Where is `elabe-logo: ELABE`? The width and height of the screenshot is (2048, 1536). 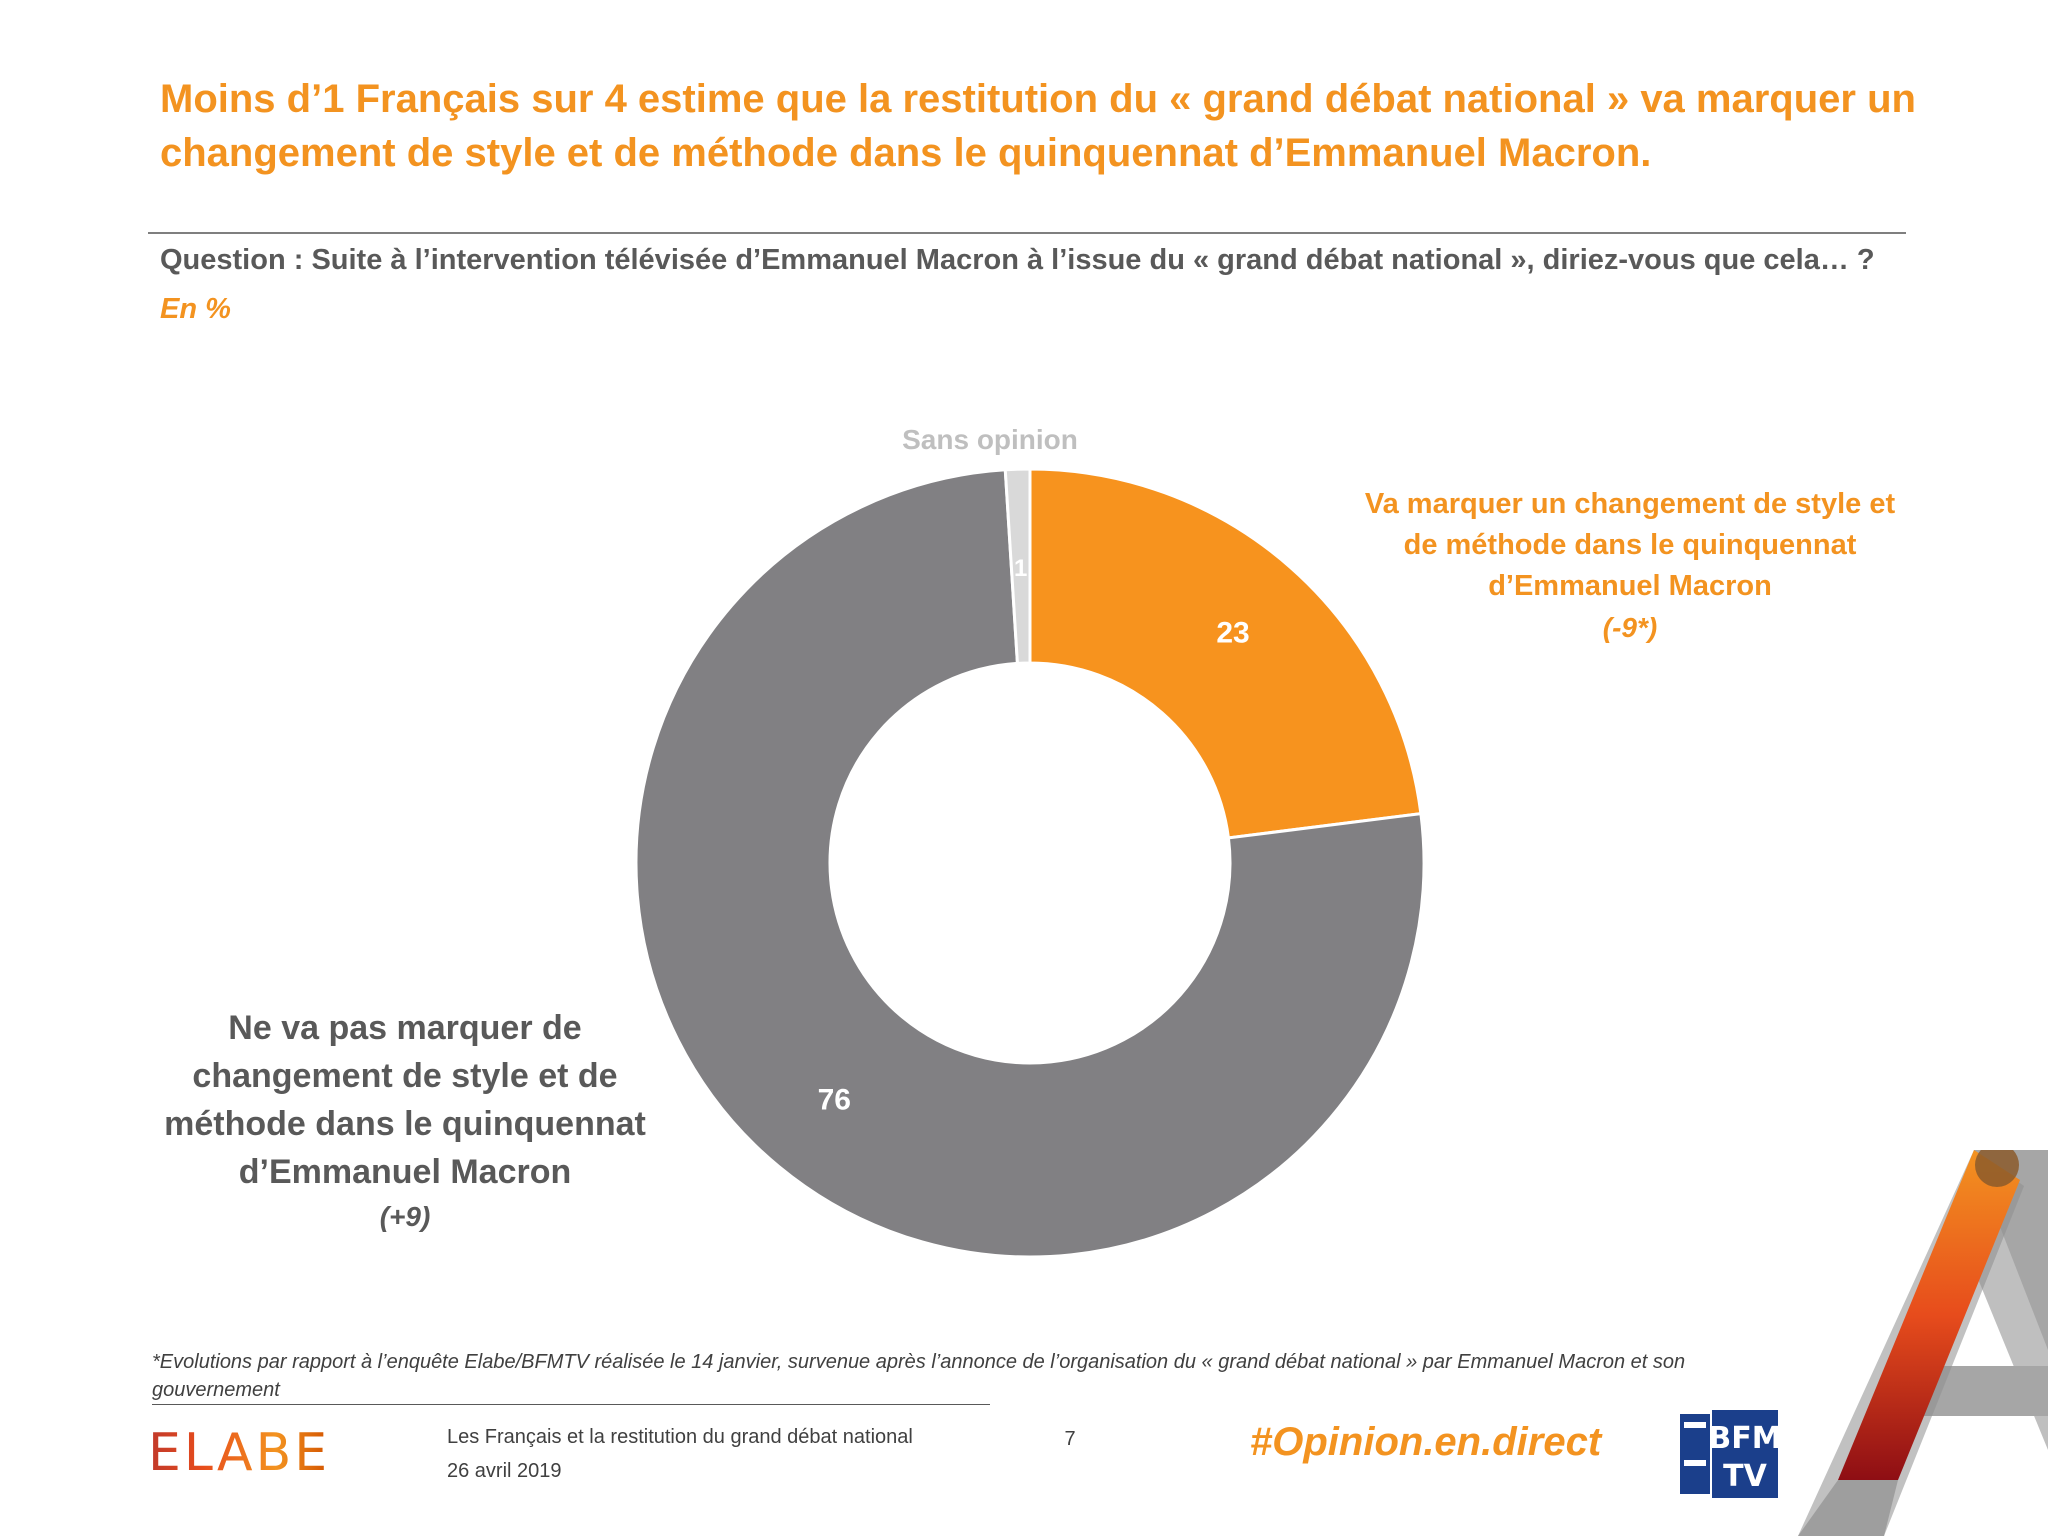
elabe-logo: ELABE is located at coordinates (238, 1451).